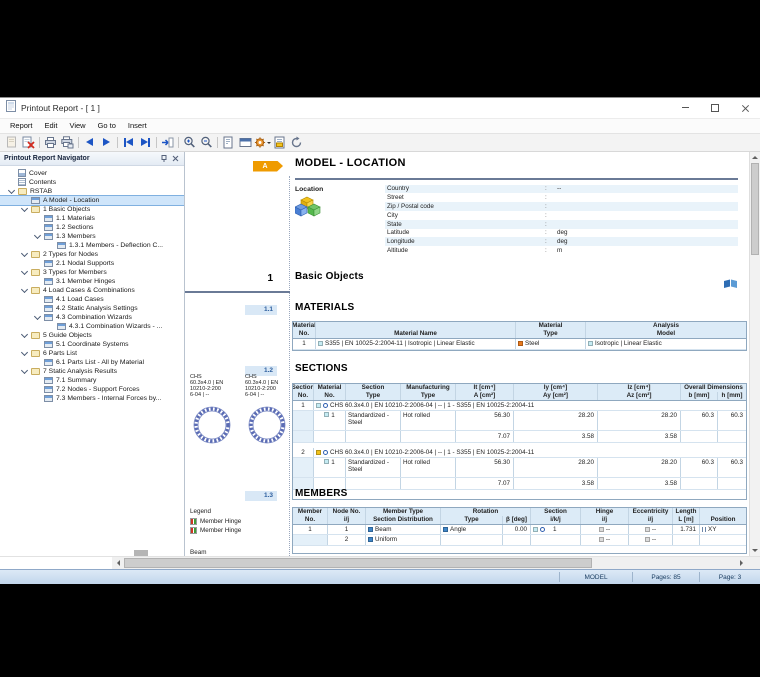 Image resolution: width=760 pixels, height=677 pixels. I want to click on beam-label: Beam, so click(198, 552).